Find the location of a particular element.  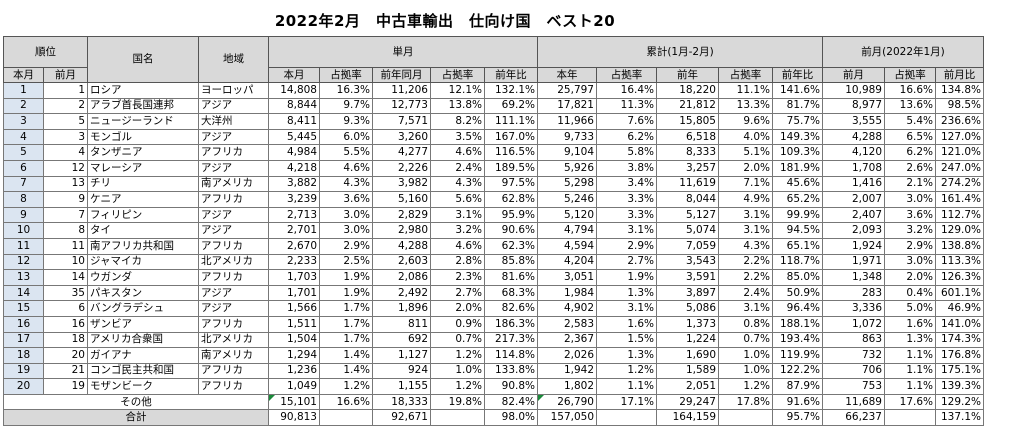

cell: 2,226 is located at coordinates (401, 168).